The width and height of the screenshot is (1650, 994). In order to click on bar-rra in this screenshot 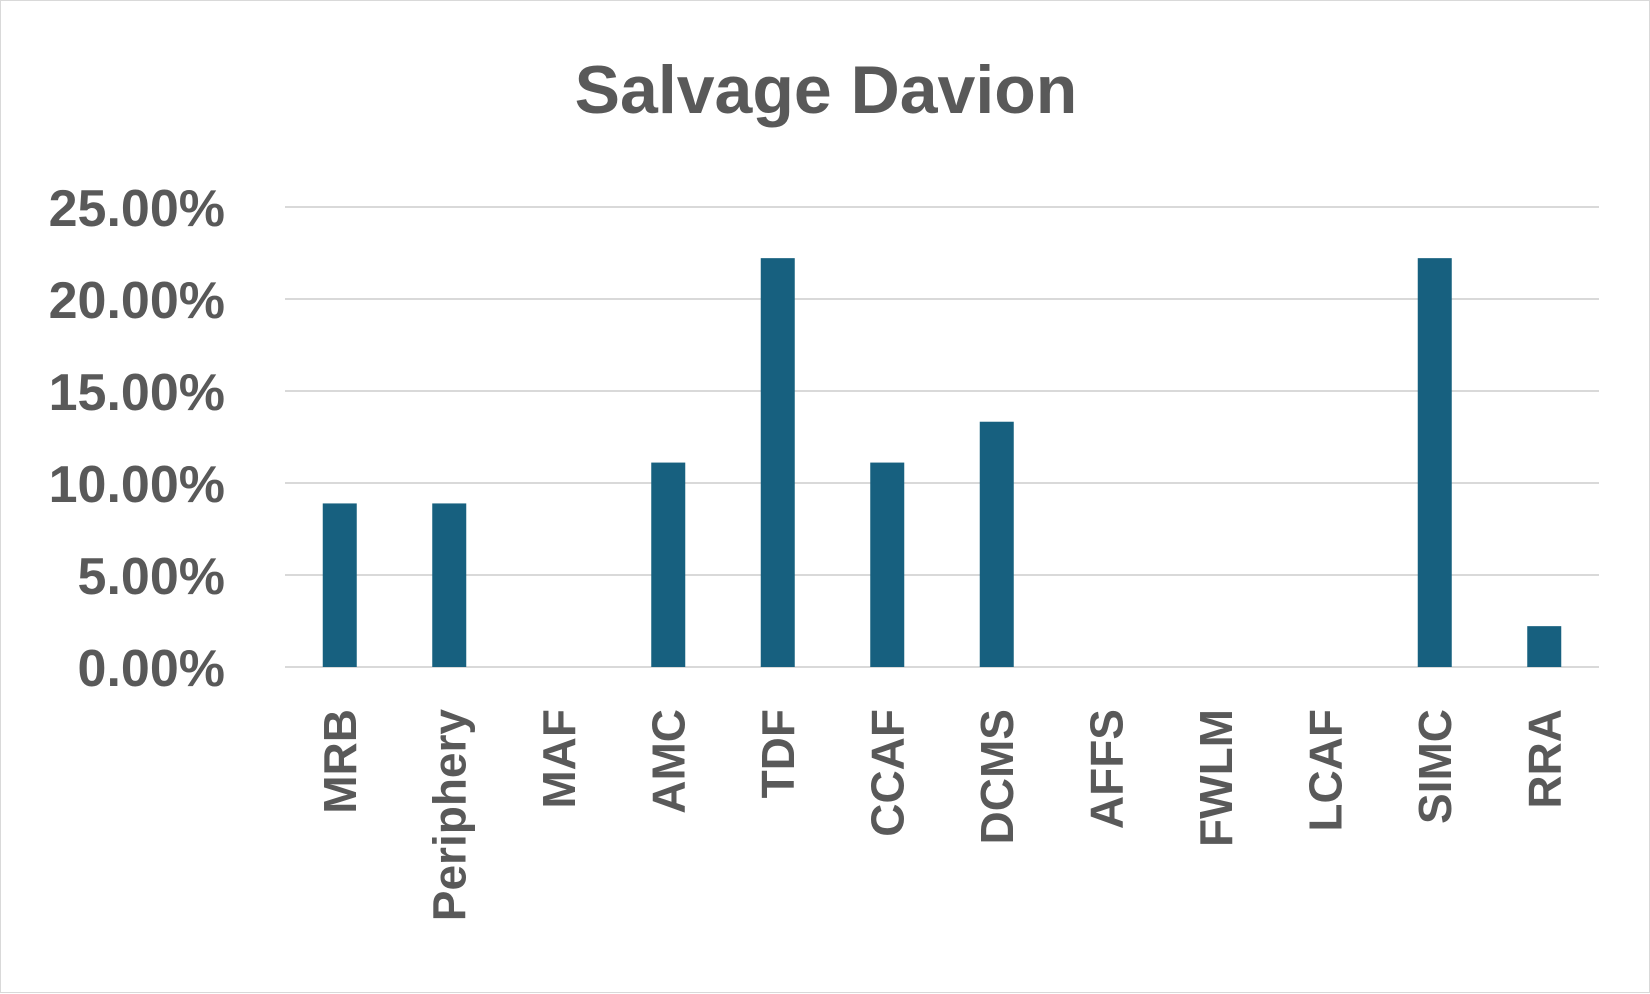, I will do `click(1544, 646)`.